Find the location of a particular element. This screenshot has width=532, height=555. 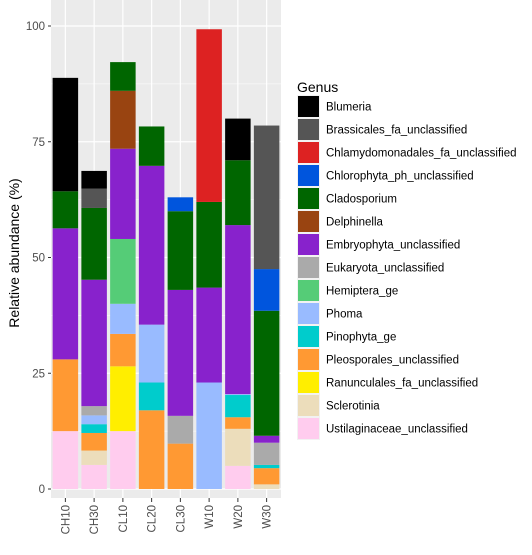

bar-stack-W30 is located at coordinates (266, 307).